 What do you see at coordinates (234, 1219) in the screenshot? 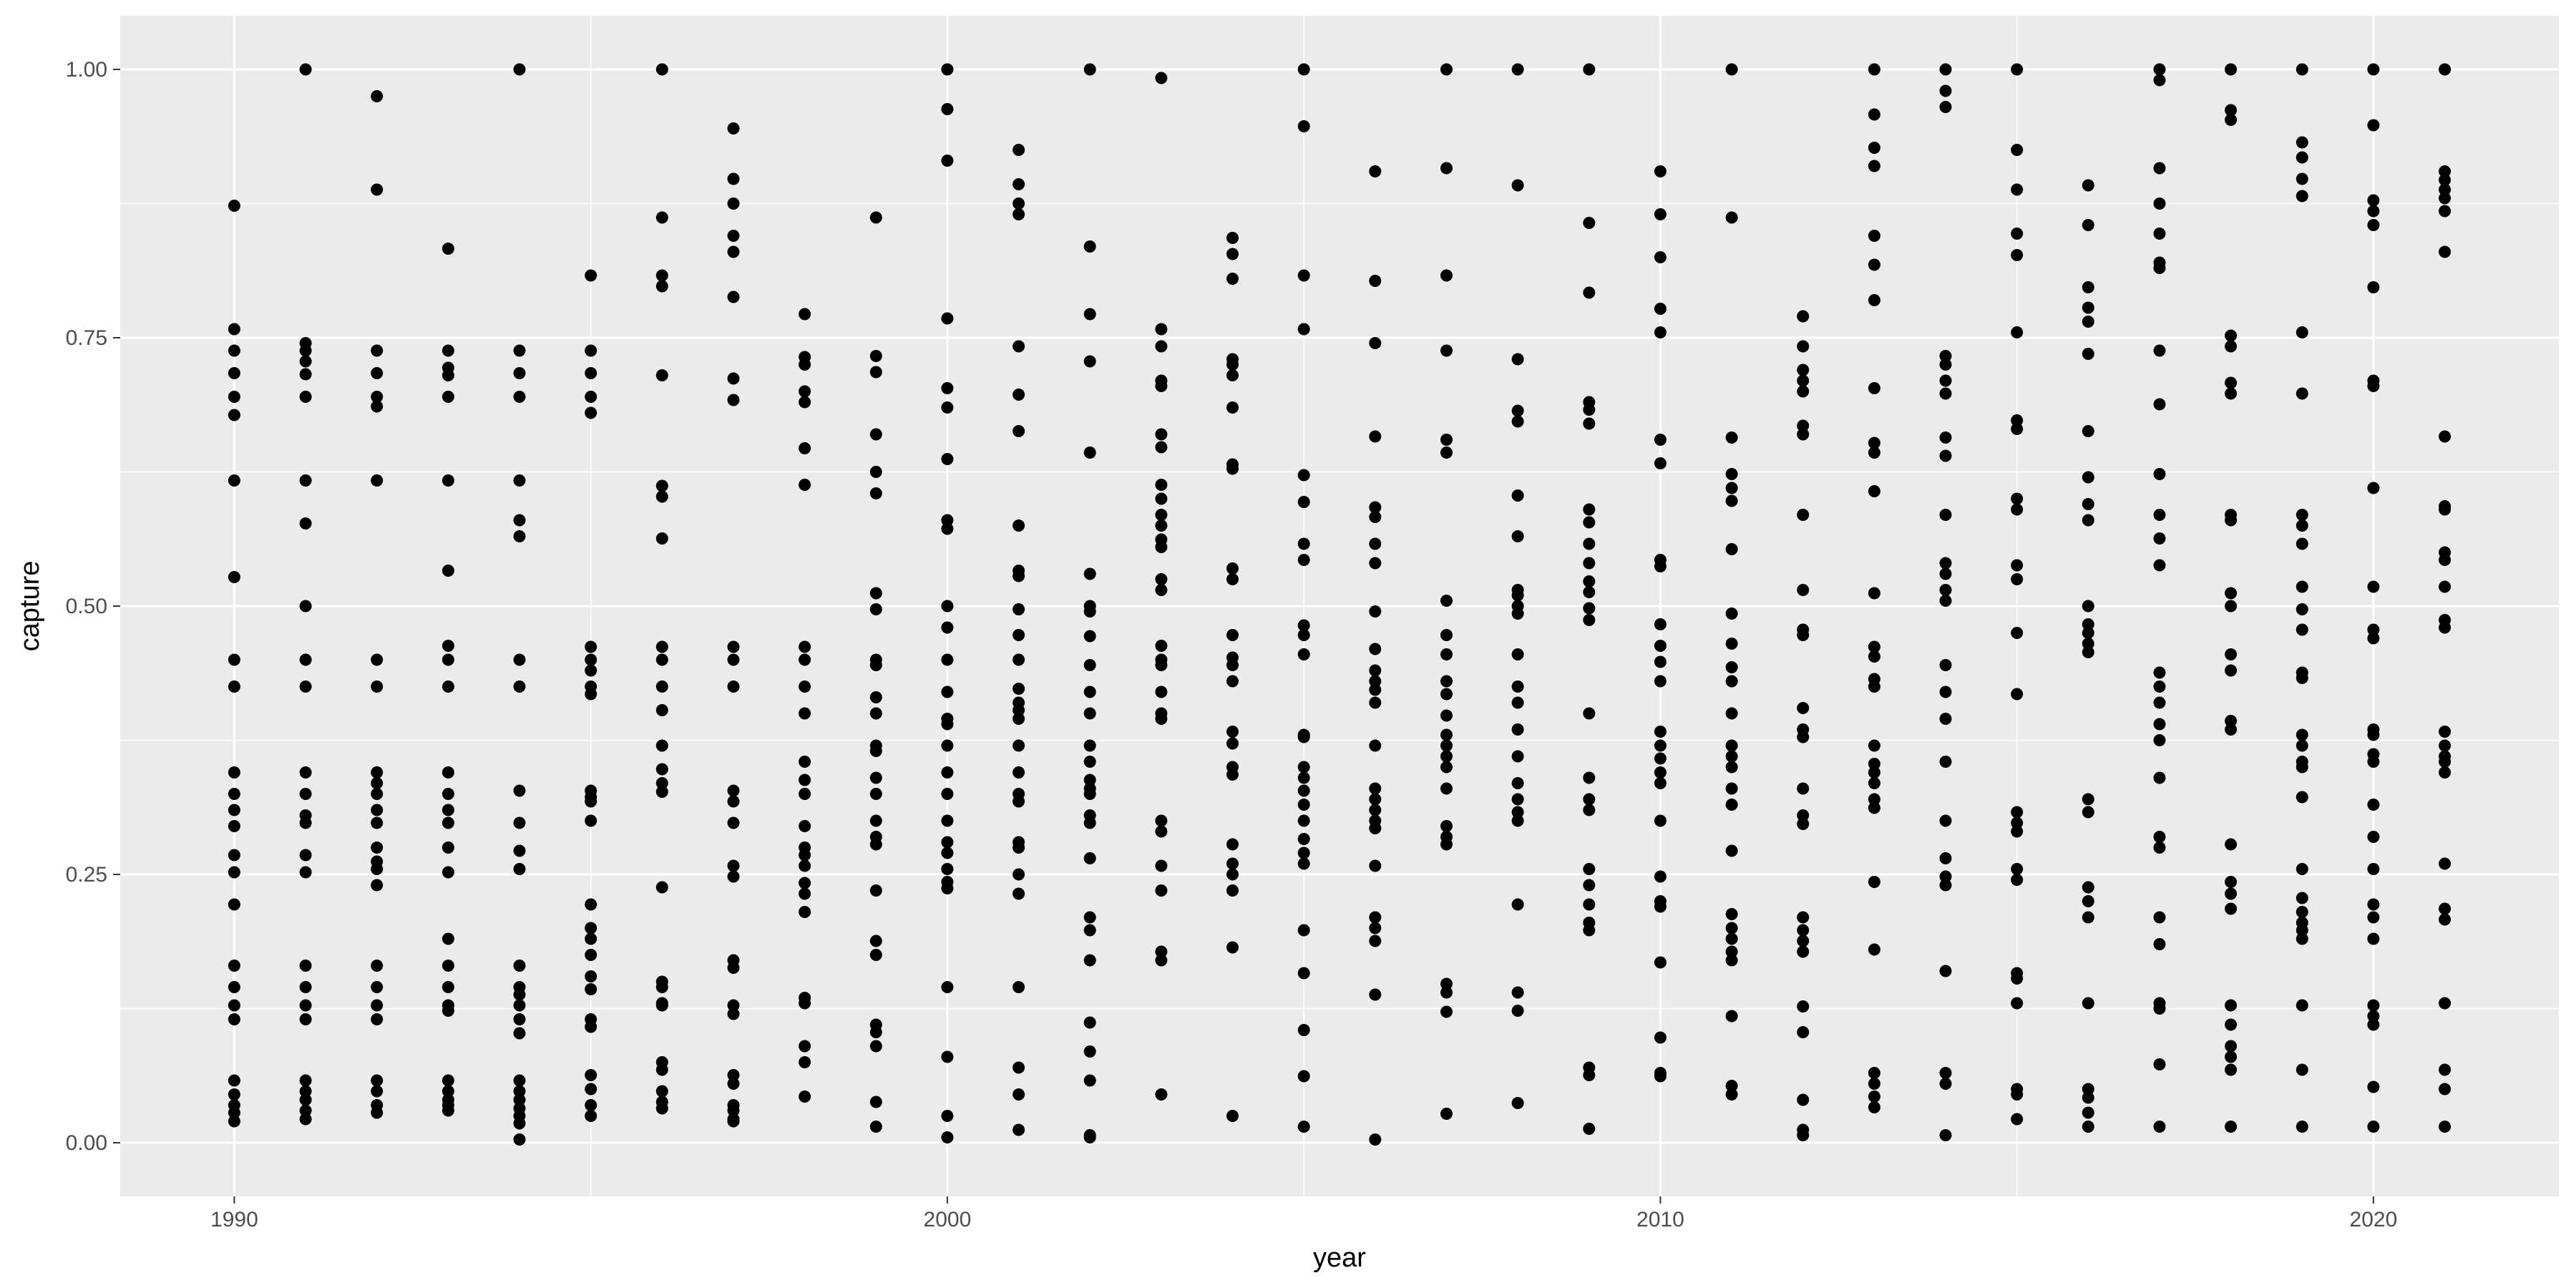
I see `x-tick-label: 1990` at bounding box center [234, 1219].